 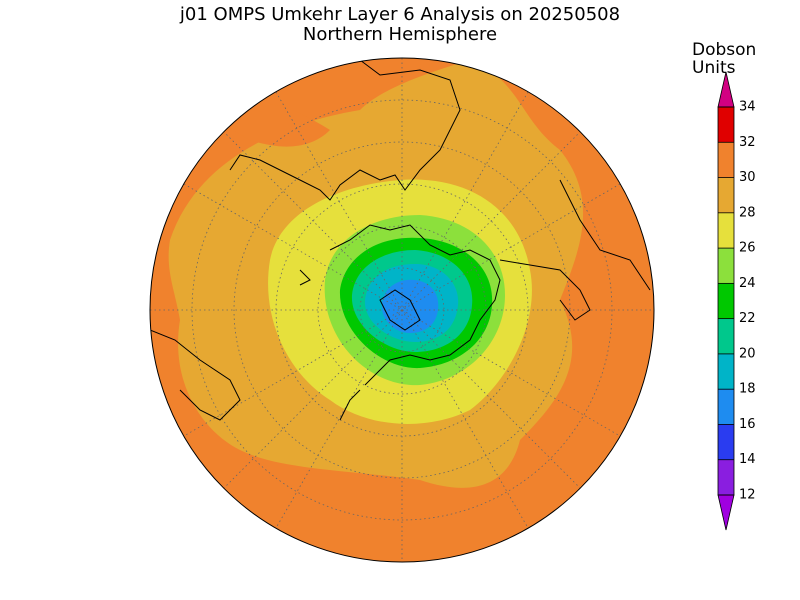 What do you see at coordinates (747, 459) in the screenshot?
I see `colorbar-tick-label: 14` at bounding box center [747, 459].